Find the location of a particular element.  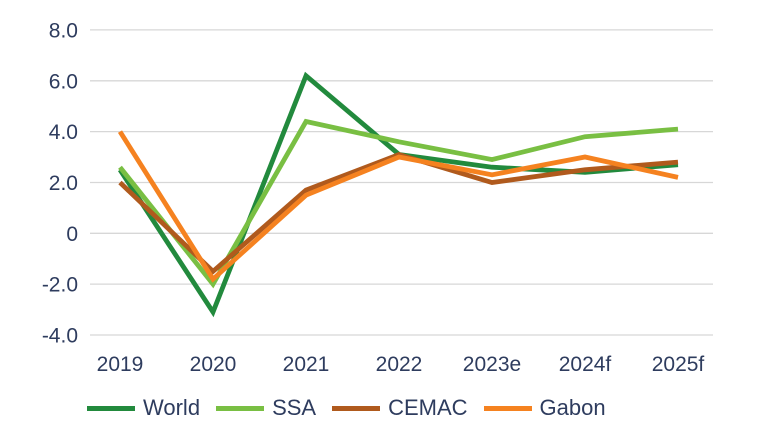

y-axis-tick-label: 6.0 is located at coordinates (63, 81).